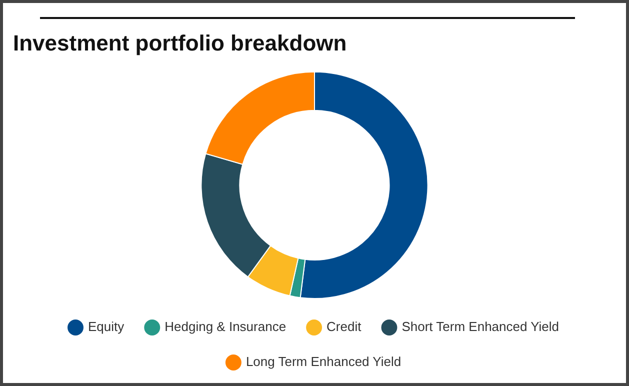 Image resolution: width=629 pixels, height=386 pixels. What do you see at coordinates (225, 326) in the screenshot?
I see `legend-label: Hedging & Insurance` at bounding box center [225, 326].